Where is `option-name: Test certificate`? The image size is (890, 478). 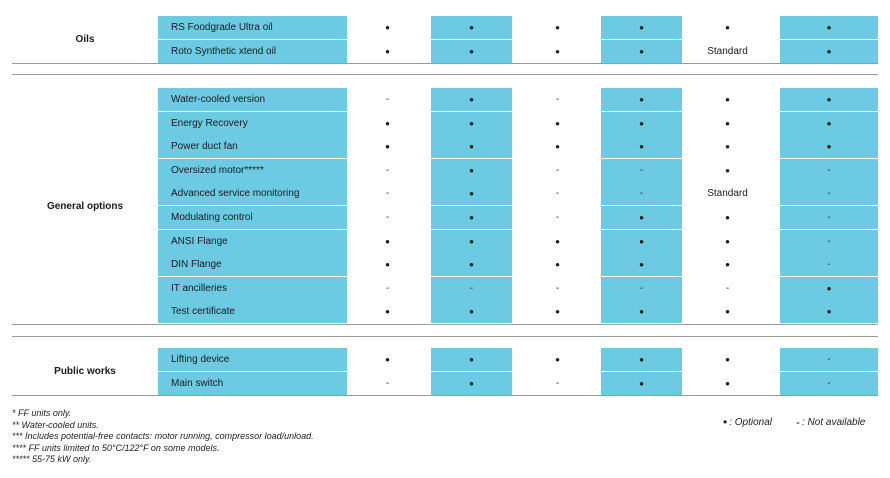 option-name: Test certificate is located at coordinates (252, 312).